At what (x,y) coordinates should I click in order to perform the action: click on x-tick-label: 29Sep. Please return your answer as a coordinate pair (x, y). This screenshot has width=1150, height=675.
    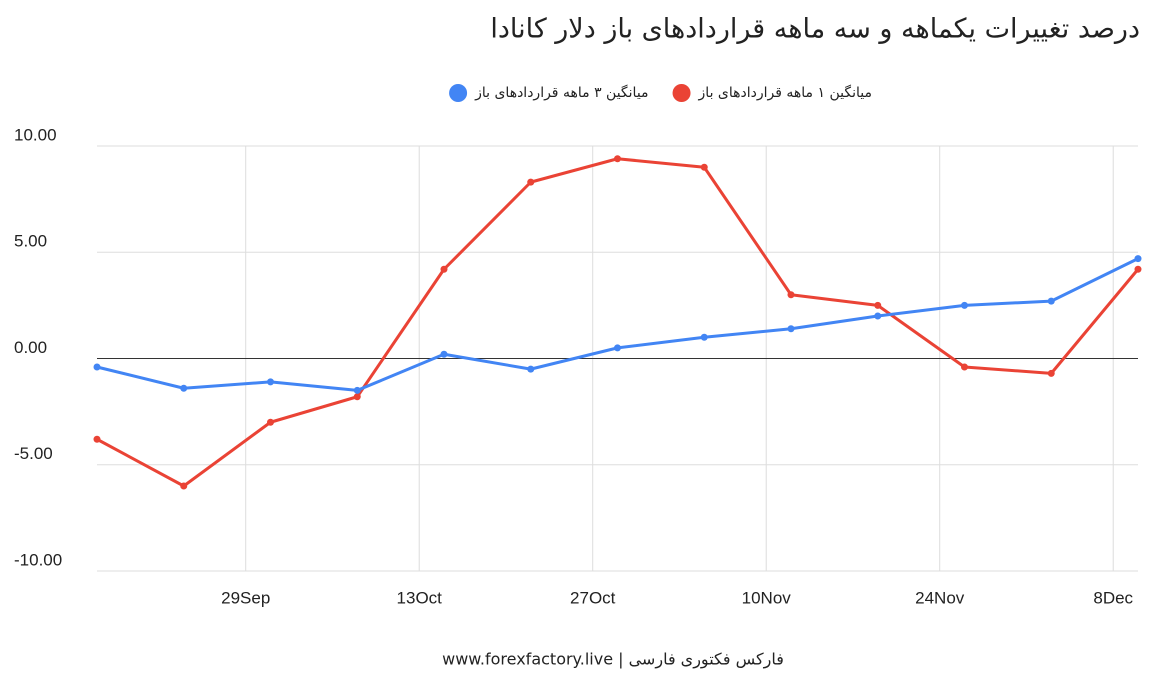
    Looking at the image, I should click on (245, 597).